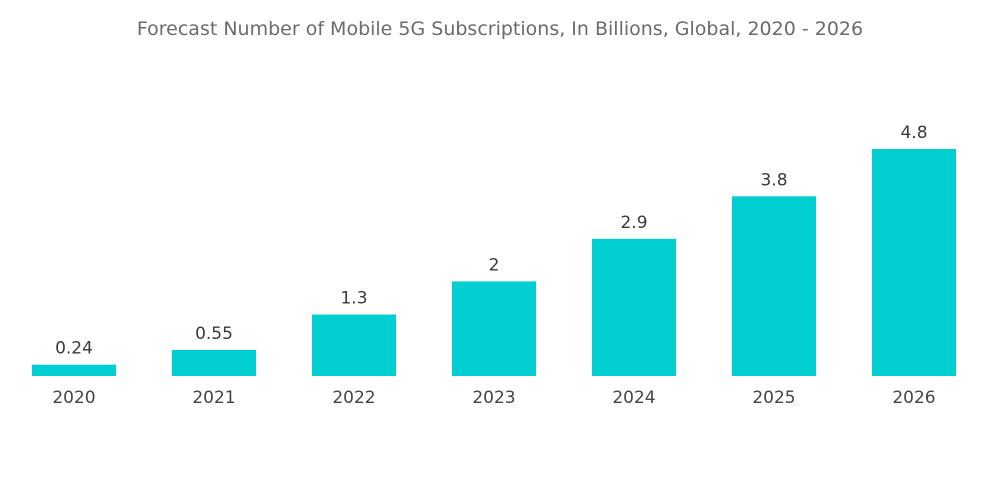 The height and width of the screenshot is (504, 1000). I want to click on bar-2023, so click(494, 328).